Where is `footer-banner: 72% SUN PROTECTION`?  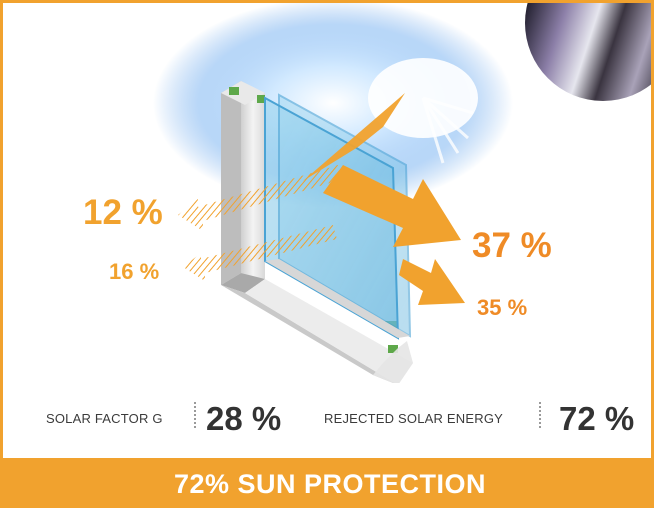
footer-banner: 72% SUN PROTECTION is located at coordinates (327, 483).